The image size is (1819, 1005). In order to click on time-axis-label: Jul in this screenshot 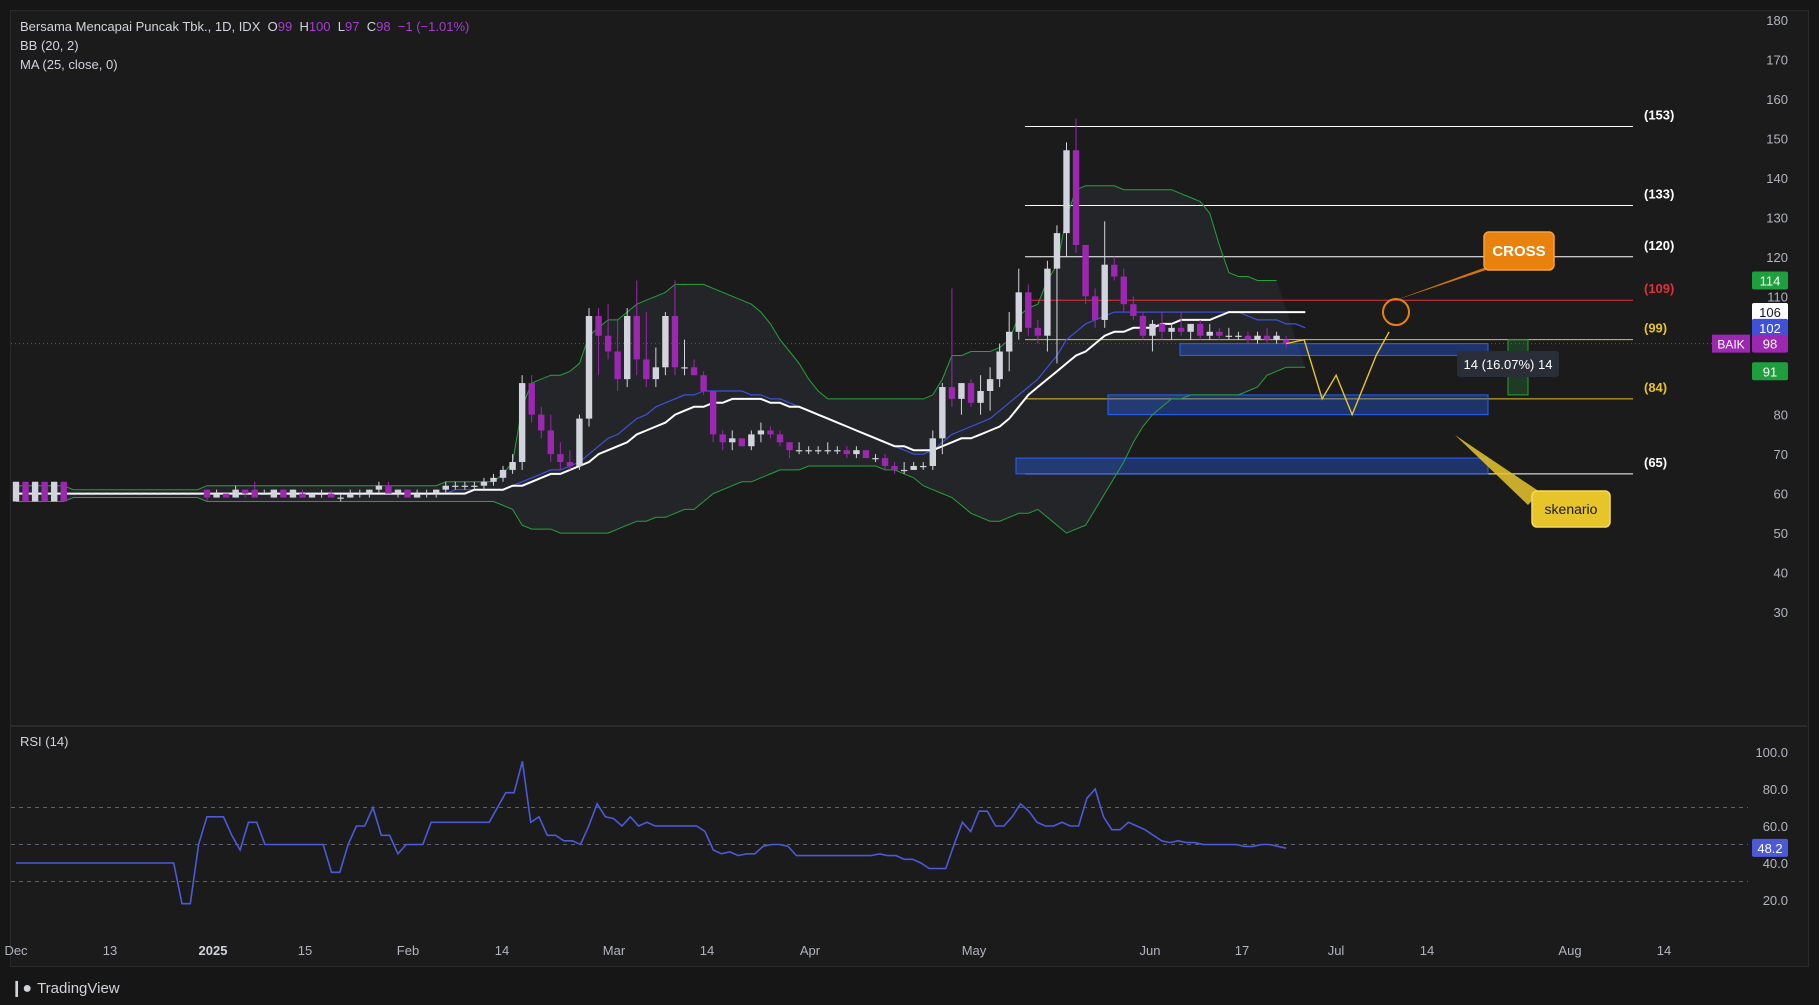, I will do `click(1336, 950)`.